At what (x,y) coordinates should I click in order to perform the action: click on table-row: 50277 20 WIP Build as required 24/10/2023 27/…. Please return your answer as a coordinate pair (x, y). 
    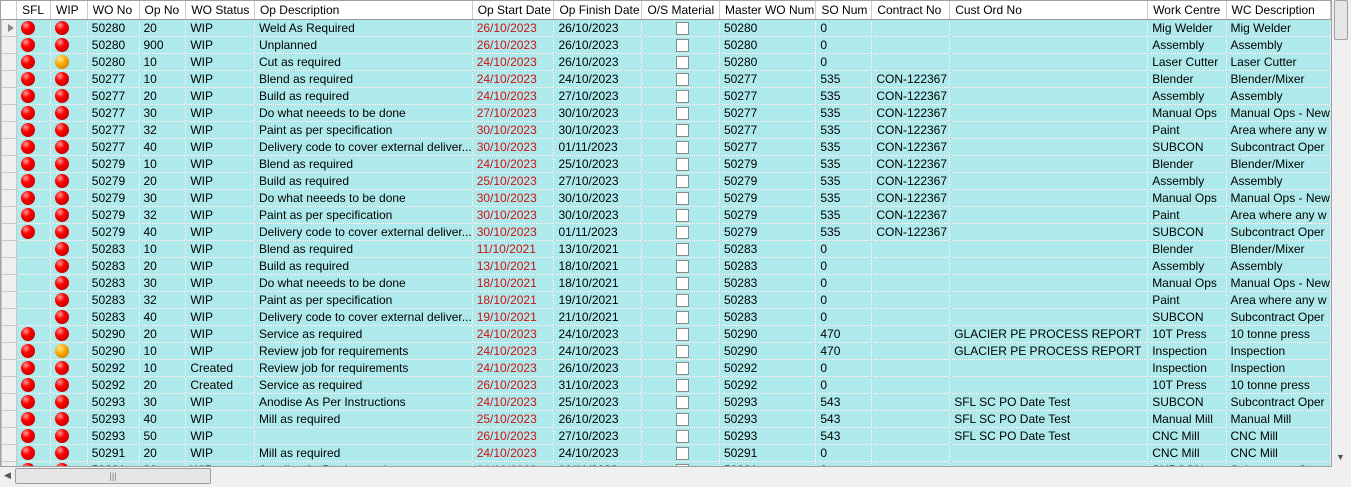
    Looking at the image, I should click on (666, 96).